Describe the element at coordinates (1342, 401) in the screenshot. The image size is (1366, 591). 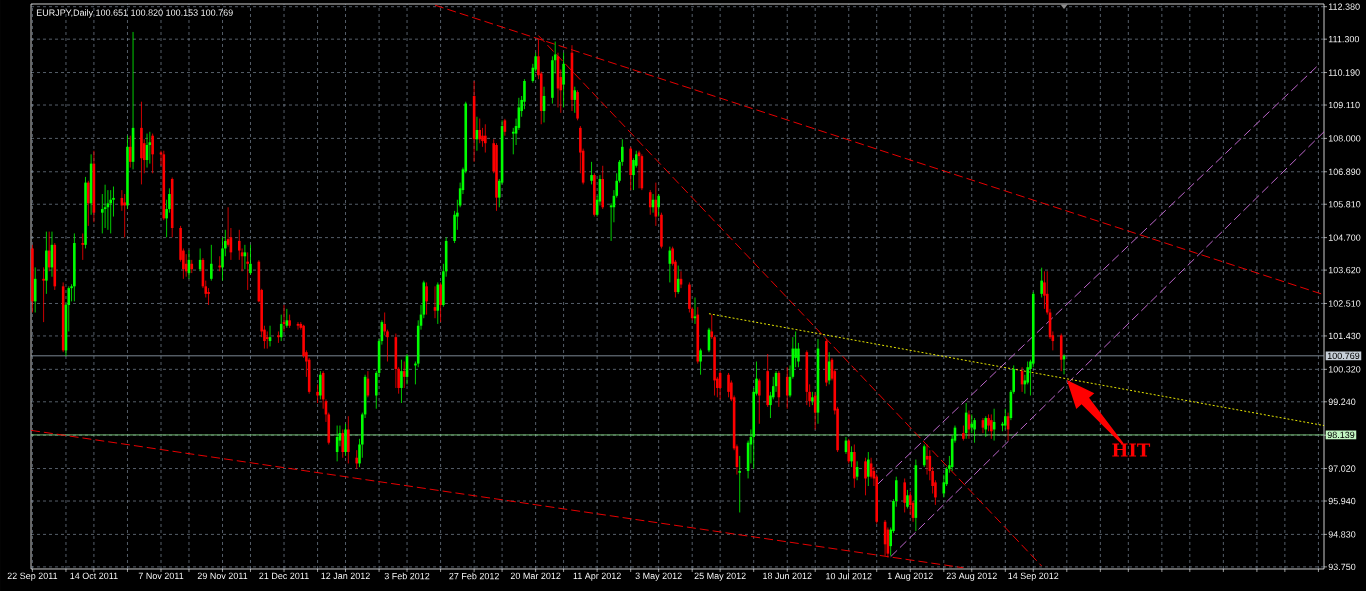
I see `y-tick-label: 99.240` at that location.